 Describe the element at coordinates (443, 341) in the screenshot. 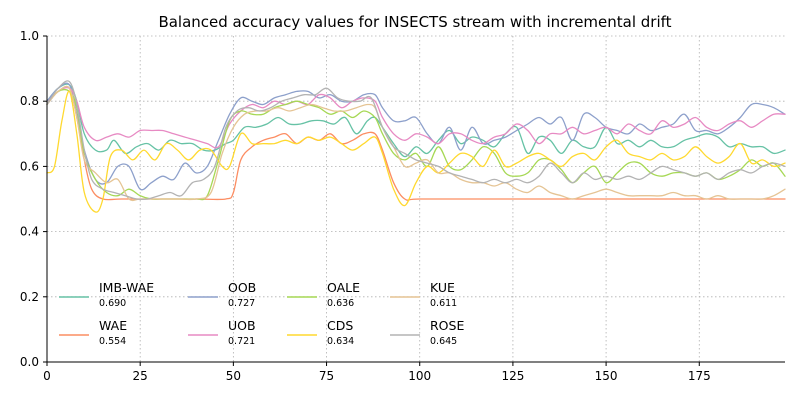

I see `legend-value: 0.645` at that location.